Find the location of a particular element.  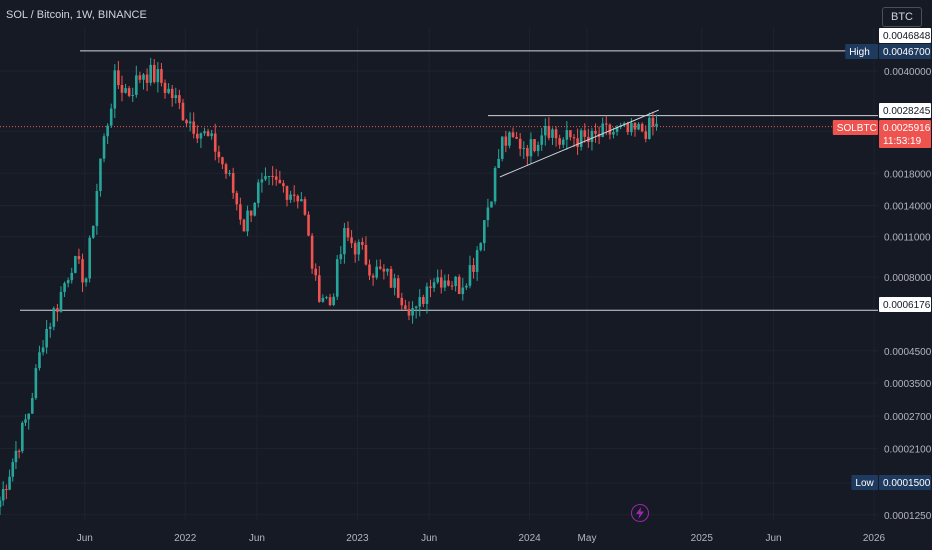

y-tick-label: 0.0002100 is located at coordinates (908, 449).